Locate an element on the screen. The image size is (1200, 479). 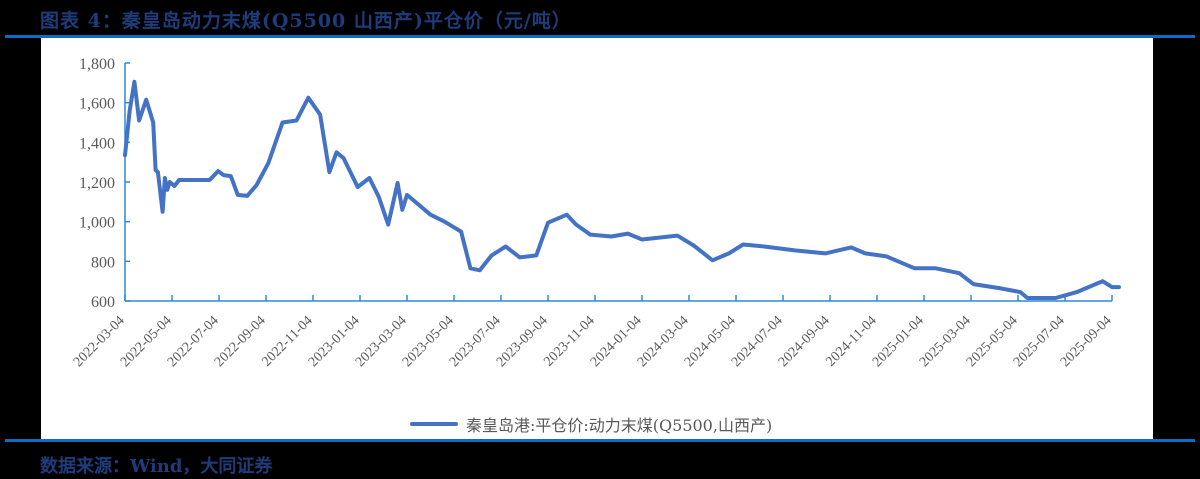
y-tick-label: 1,800 is located at coordinates (97, 64).